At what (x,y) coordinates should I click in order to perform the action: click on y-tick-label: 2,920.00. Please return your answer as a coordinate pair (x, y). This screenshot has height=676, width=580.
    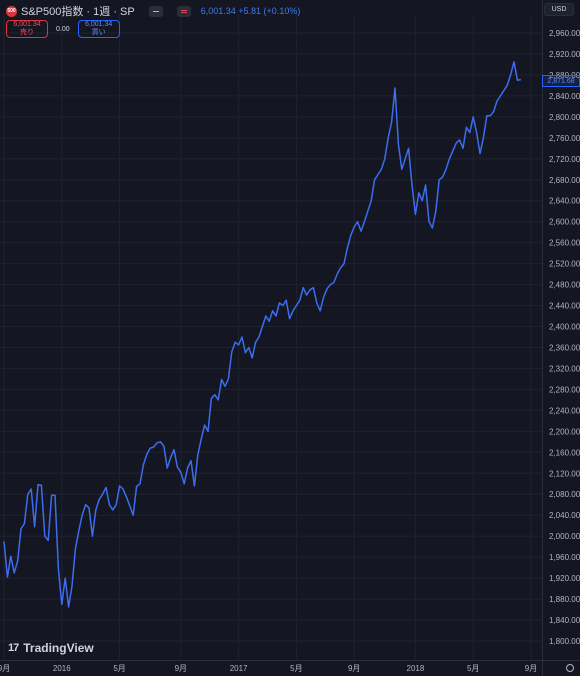
    Looking at the image, I should click on (564, 54).